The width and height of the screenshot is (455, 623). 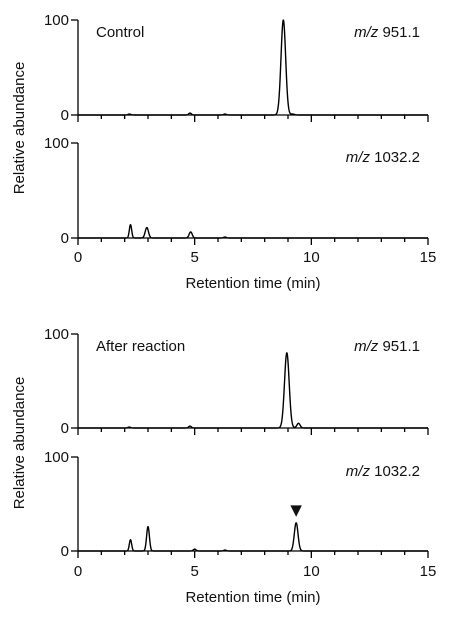 I want to click on peak-marker-arrow: ▼, so click(x=296, y=510).